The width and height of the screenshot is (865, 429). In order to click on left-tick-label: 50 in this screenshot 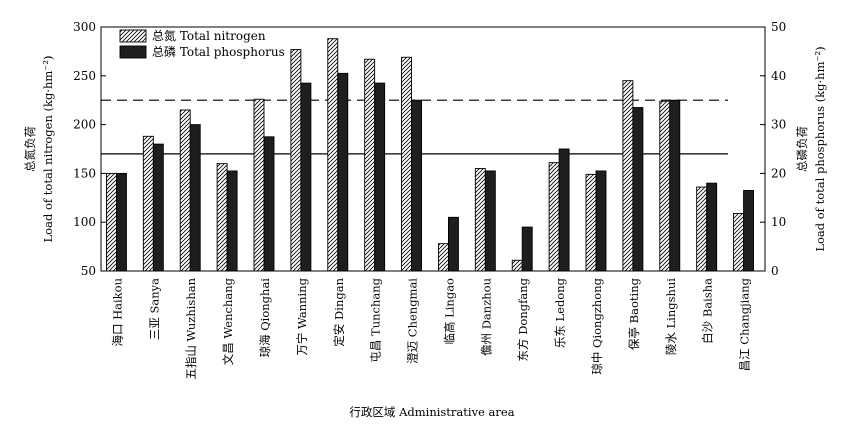, I will do `click(88, 271)`.